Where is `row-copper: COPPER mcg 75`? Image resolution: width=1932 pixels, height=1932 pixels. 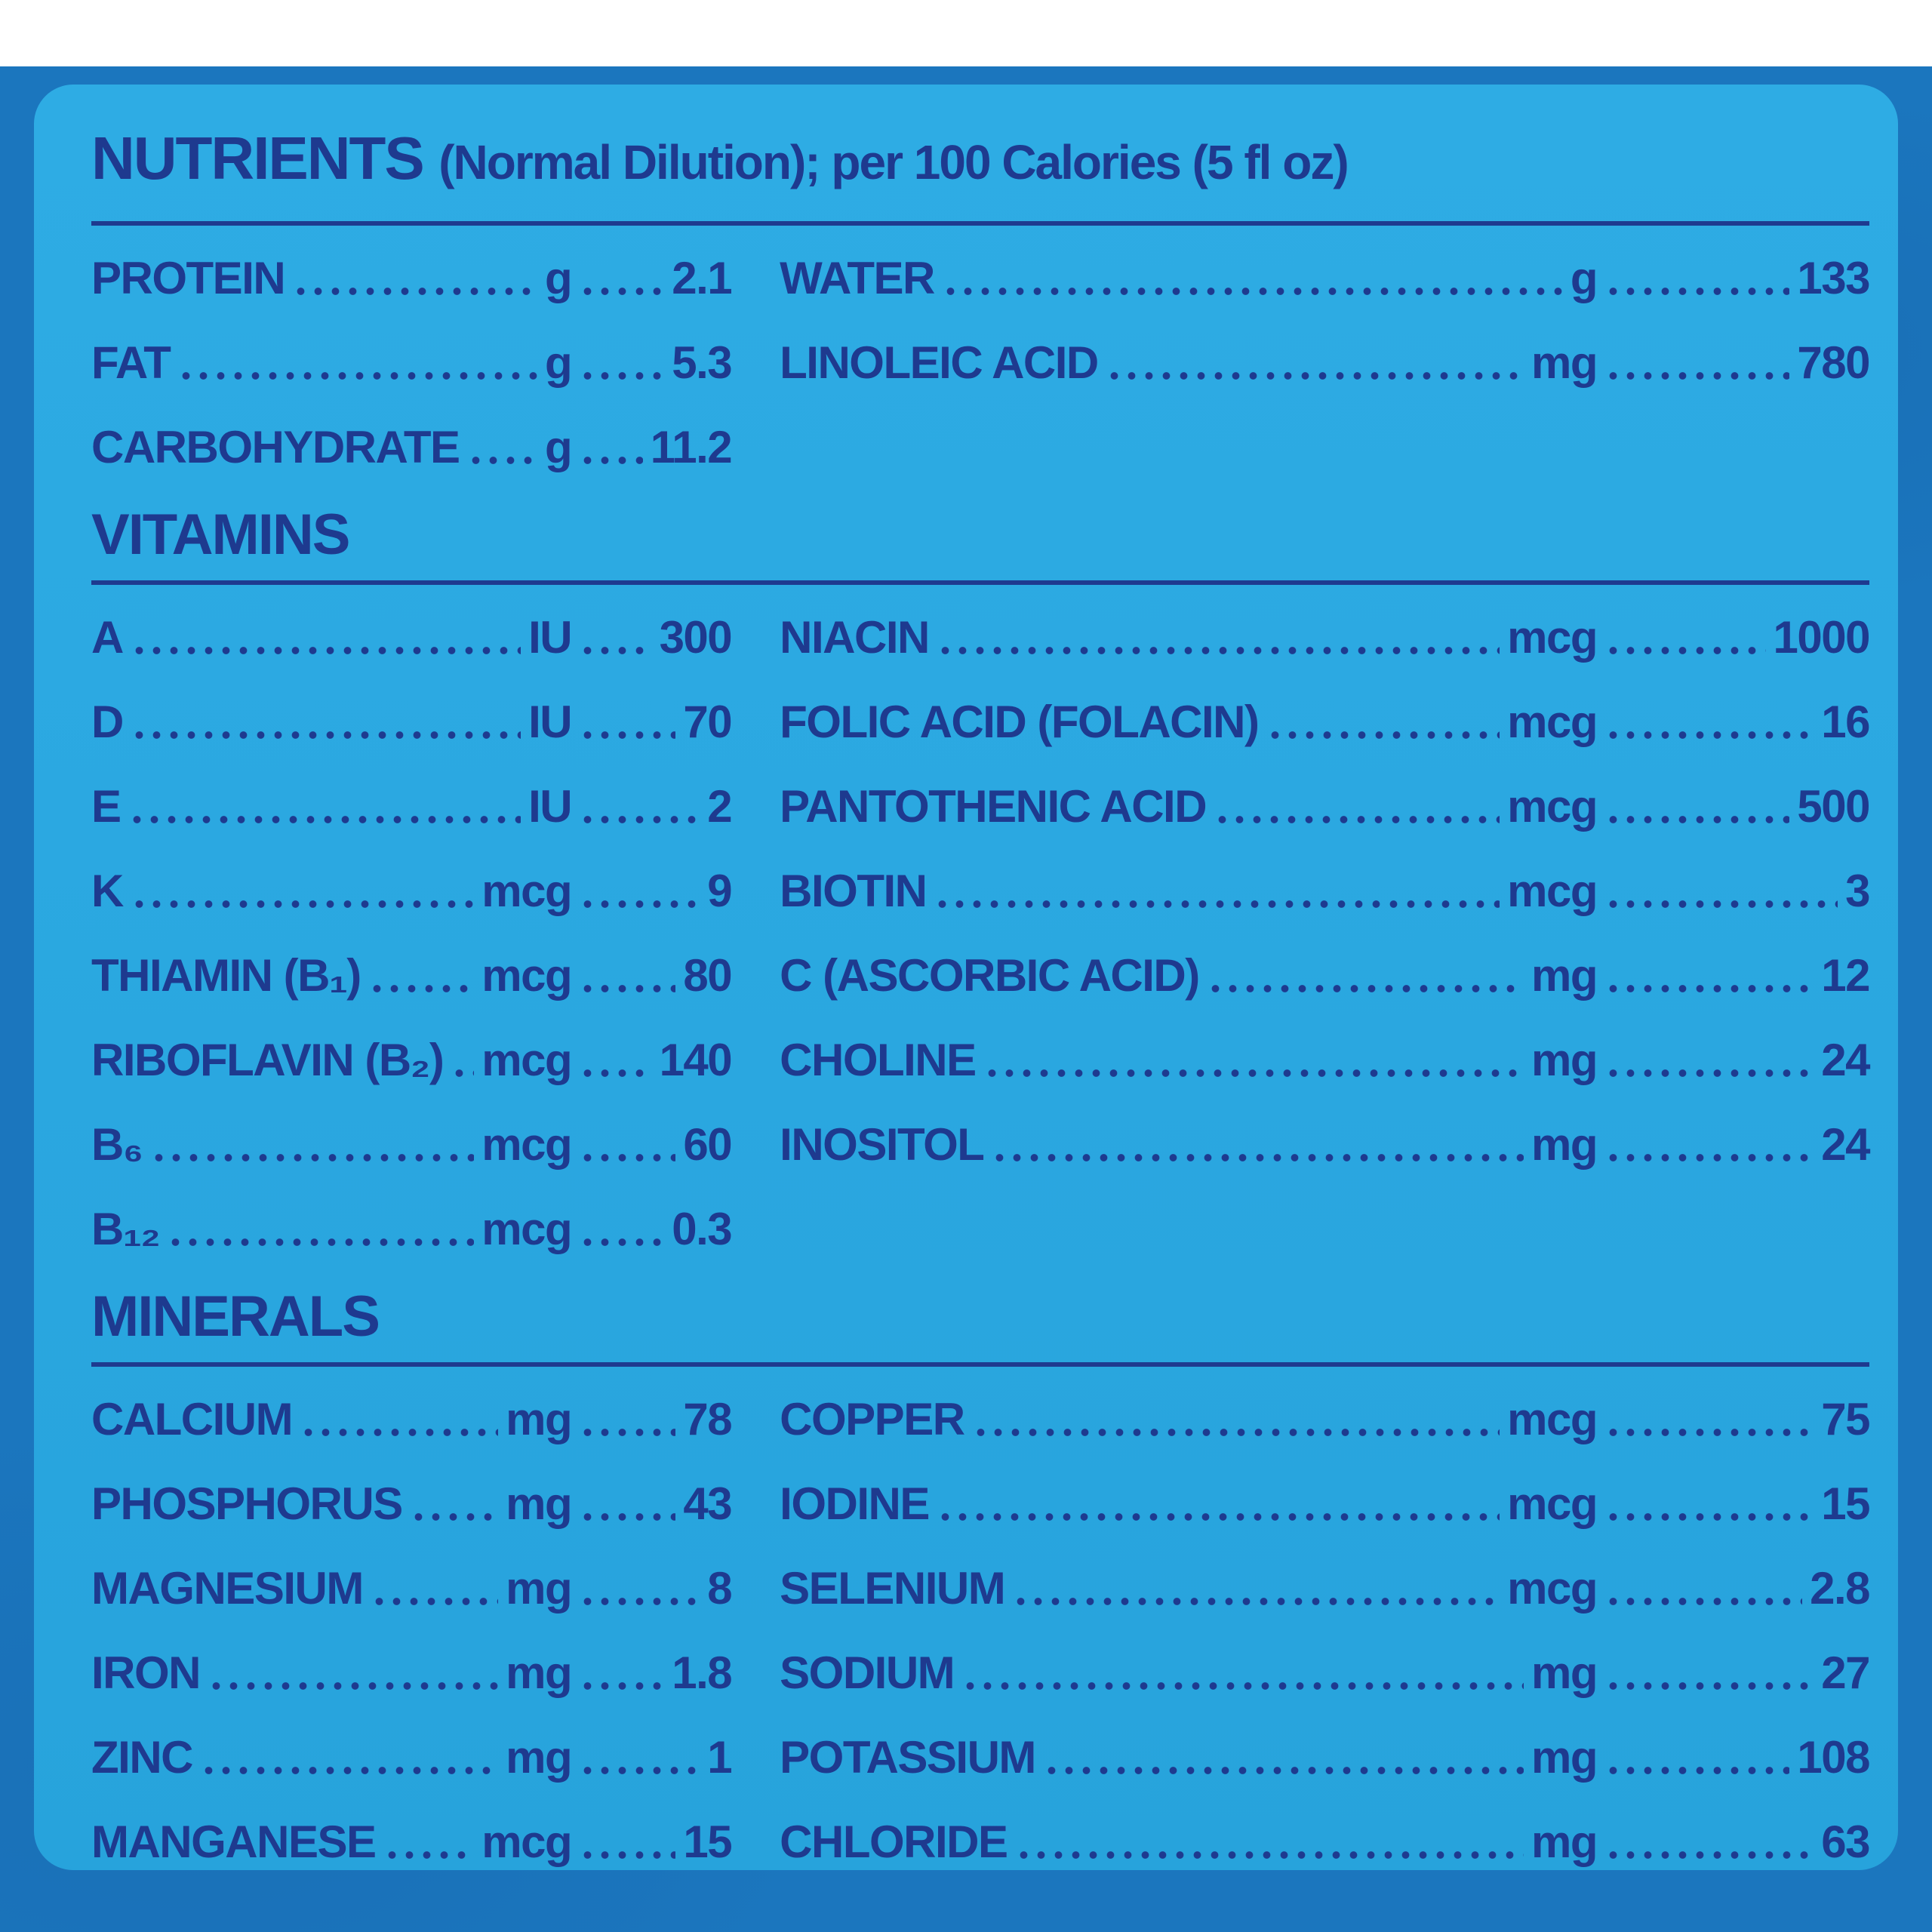 row-copper: COPPER mcg 75 is located at coordinates (1325, 1419).